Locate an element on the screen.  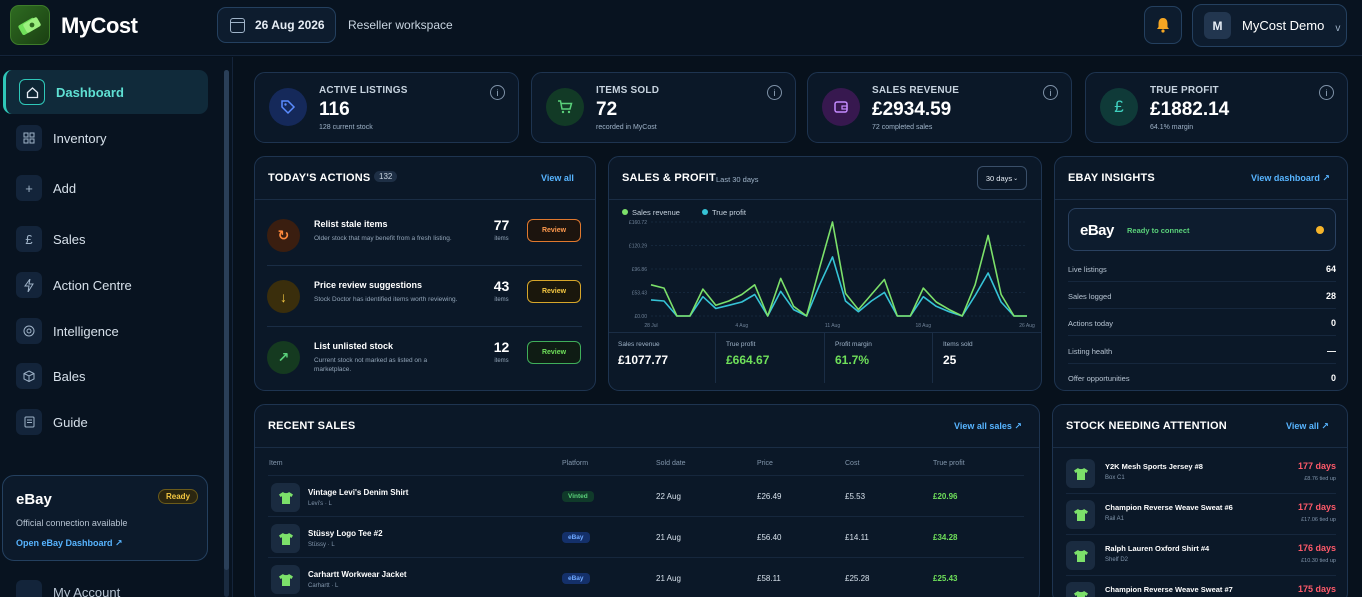
insight-row: Offer opportunities 0 is located at coordinates (1202, 377).